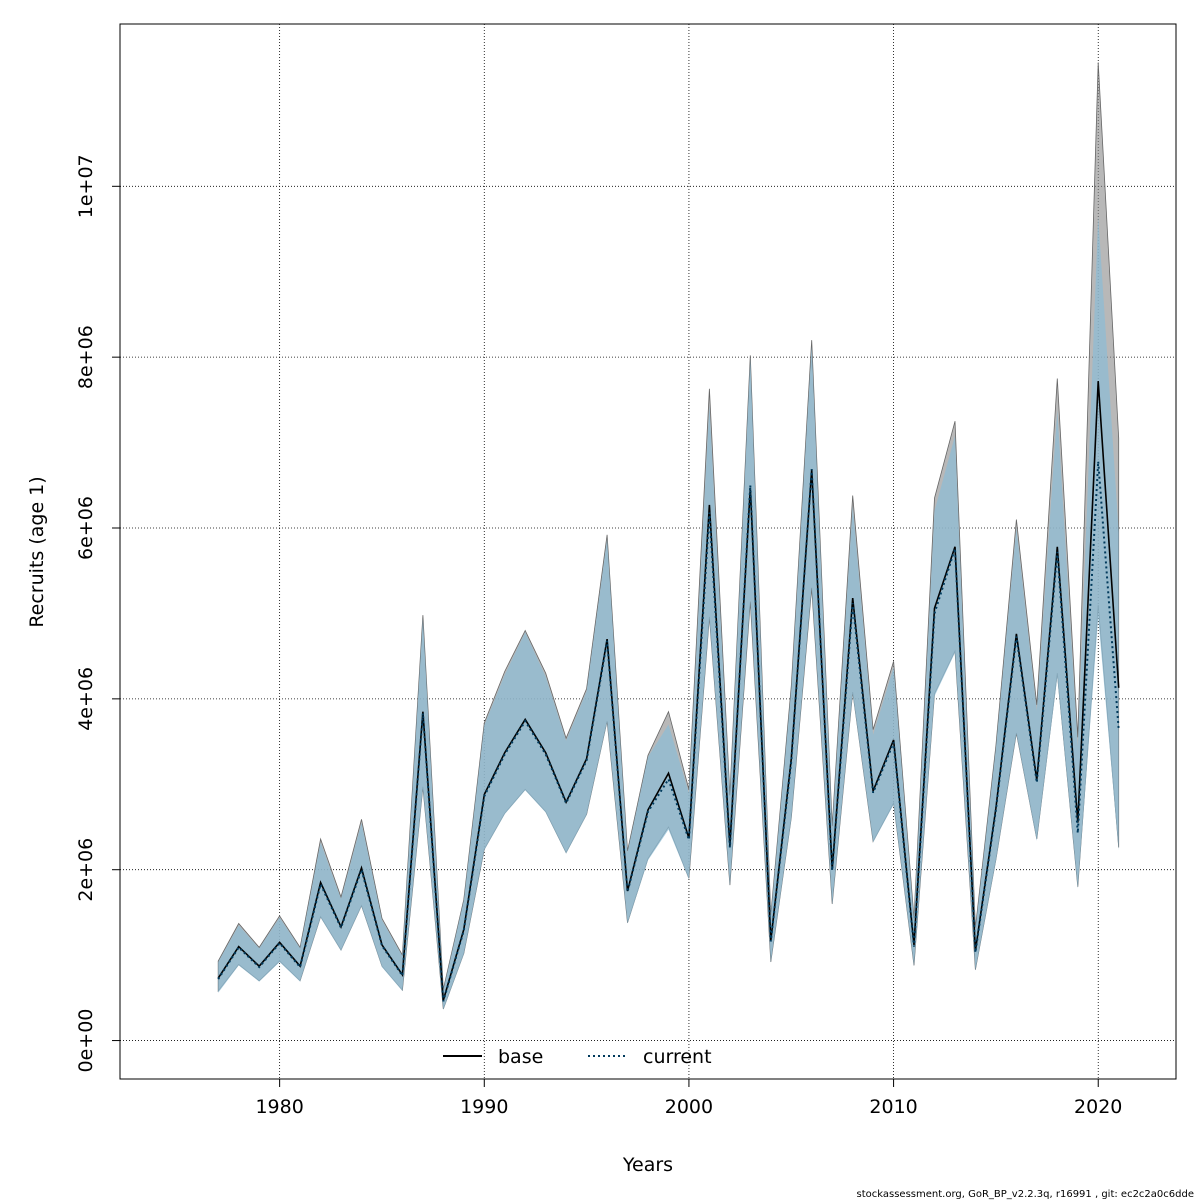 Image resolution: width=1200 pixels, height=1200 pixels. I want to click on y-tick-label: 8e+06, so click(86, 357).